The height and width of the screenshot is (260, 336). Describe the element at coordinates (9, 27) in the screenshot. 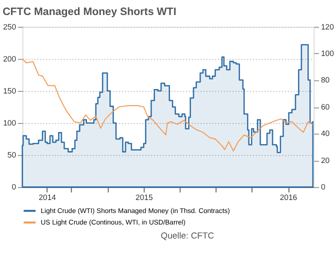

I see `y-tick-label: 250` at that location.